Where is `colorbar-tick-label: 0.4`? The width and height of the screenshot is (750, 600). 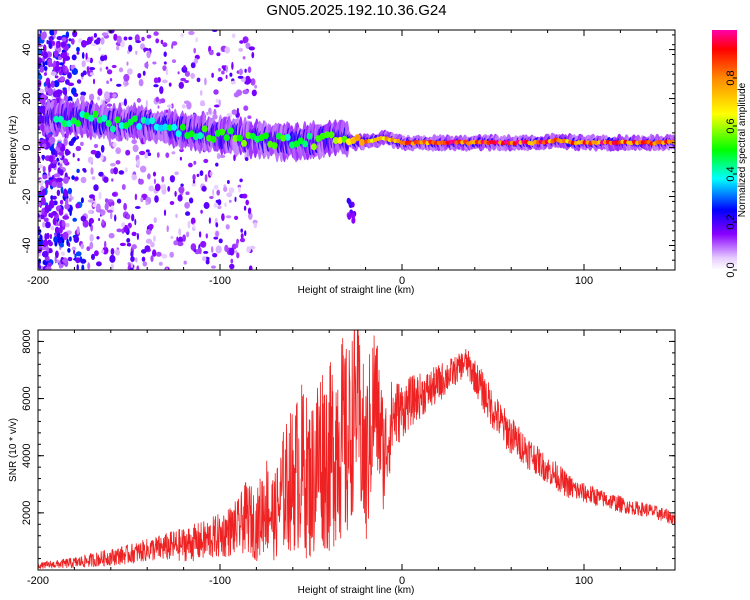 colorbar-tick-label: 0.4 is located at coordinates (731, 173).